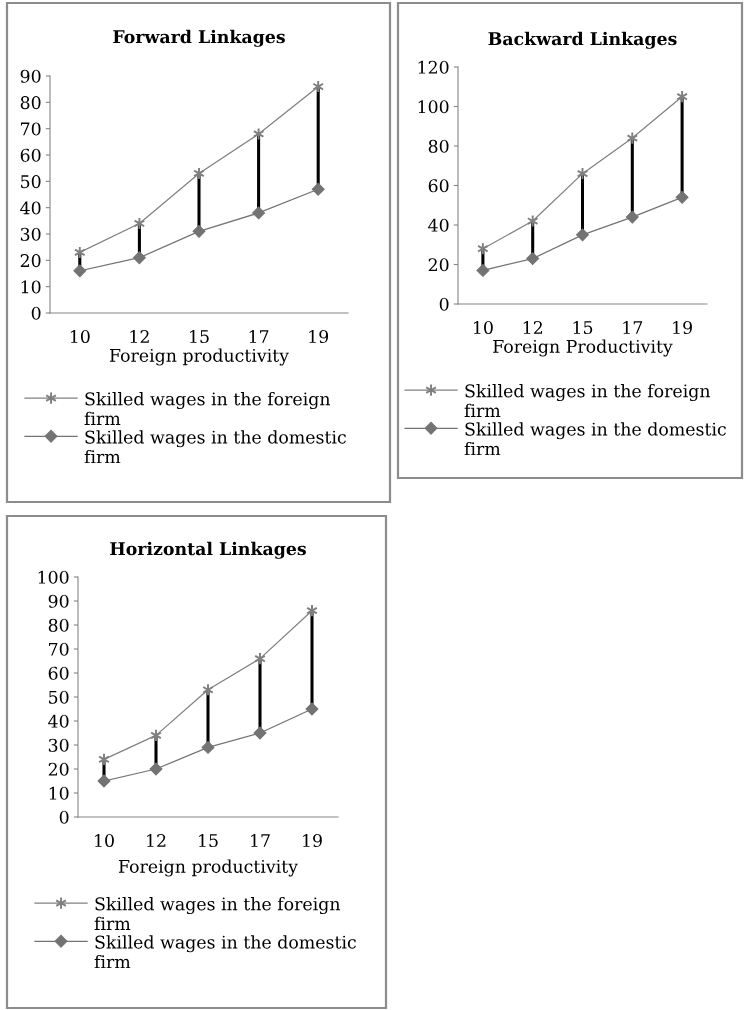 Image resolution: width=744 pixels, height=1010 pixels. Describe the element at coordinates (433, 67) in the screenshot. I see `y-tick-label: 120` at that location.